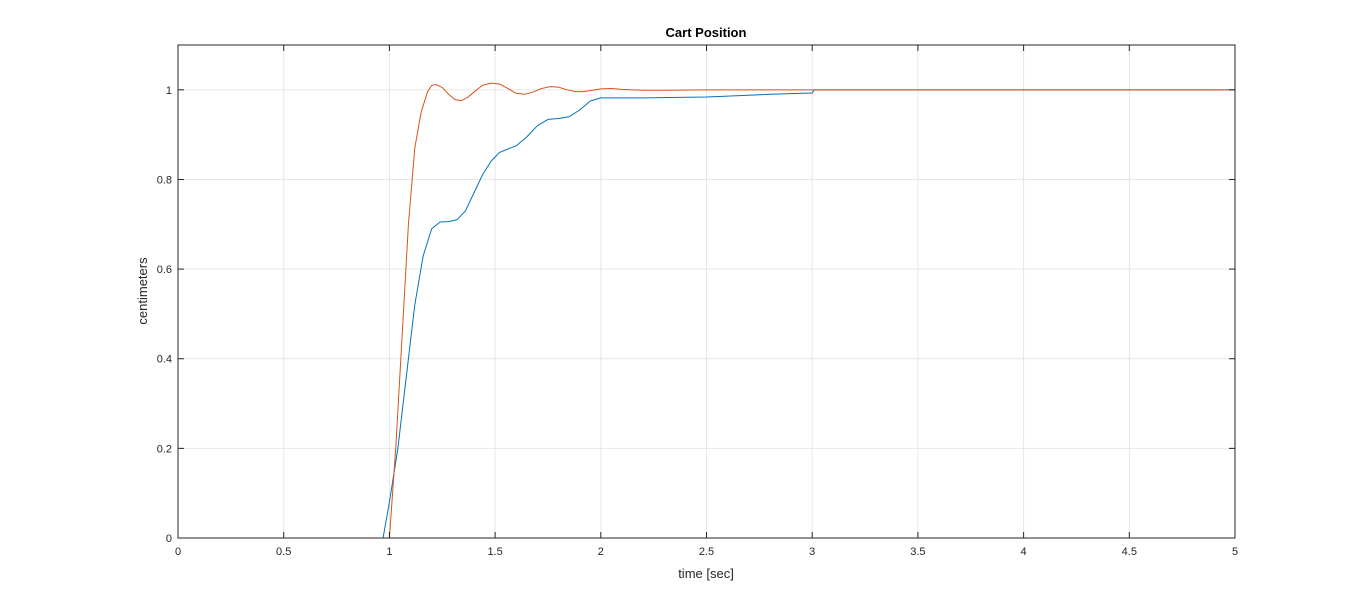 The width and height of the screenshot is (1366, 605). I want to click on x-tick-label: 2, so click(601, 552).